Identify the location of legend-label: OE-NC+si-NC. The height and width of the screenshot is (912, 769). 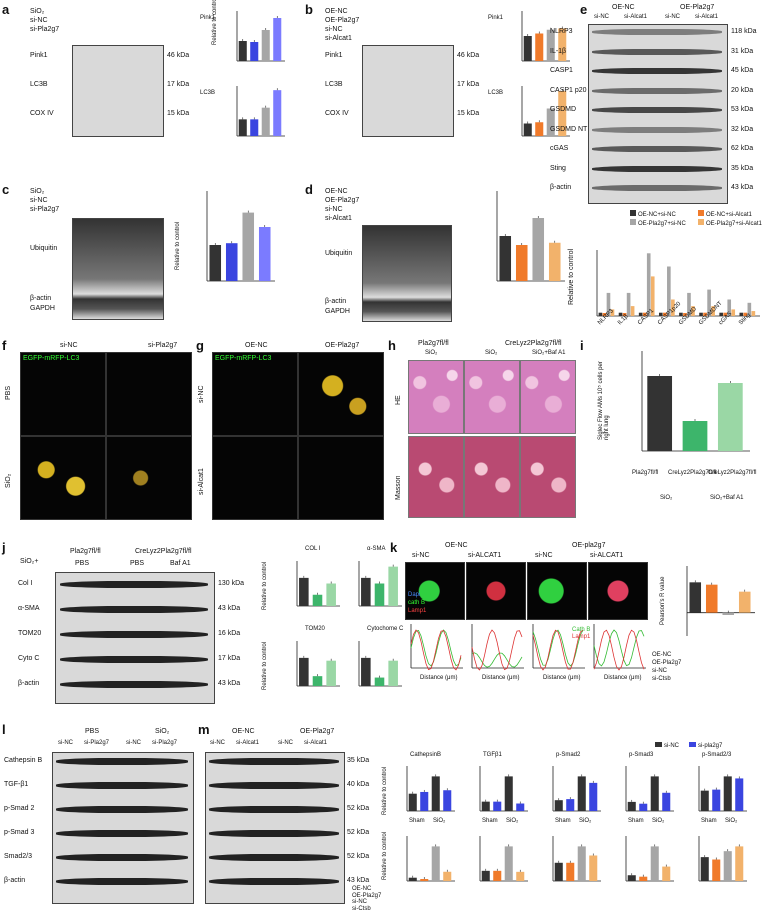
(657, 215).